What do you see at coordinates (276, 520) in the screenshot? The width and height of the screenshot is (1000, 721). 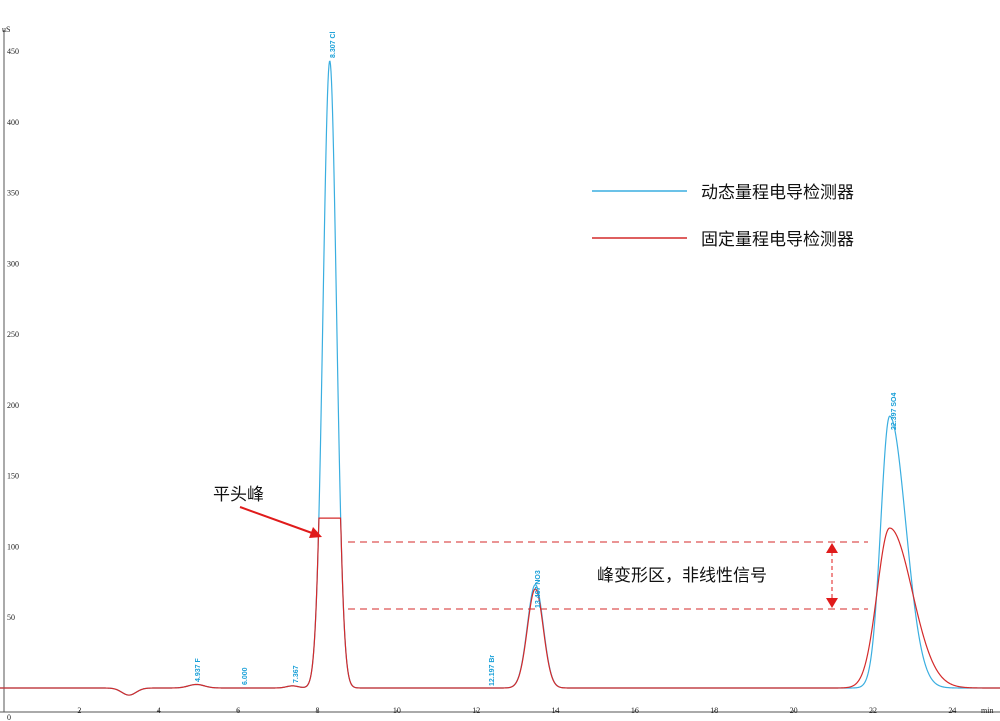 I see `flat-top-arrow-shaft` at bounding box center [276, 520].